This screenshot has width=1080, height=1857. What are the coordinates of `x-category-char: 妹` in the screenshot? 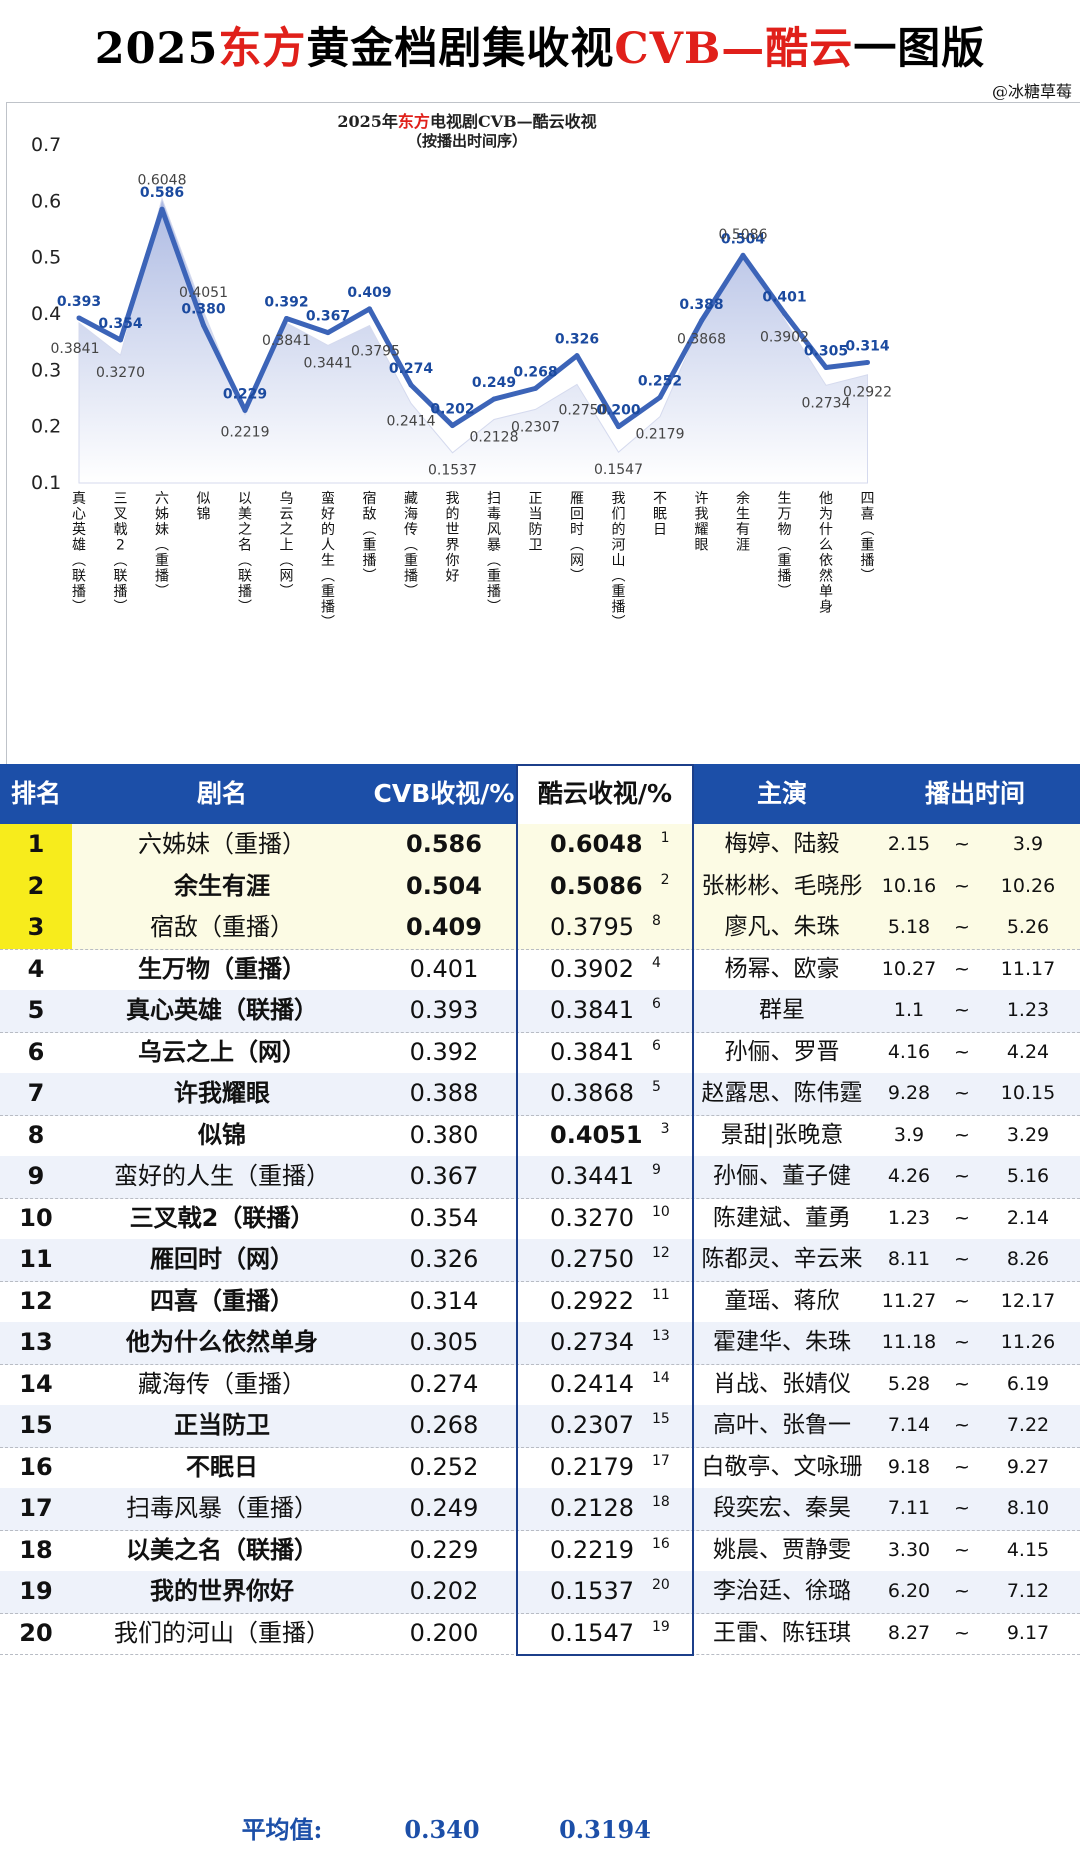 It's located at (162, 530).